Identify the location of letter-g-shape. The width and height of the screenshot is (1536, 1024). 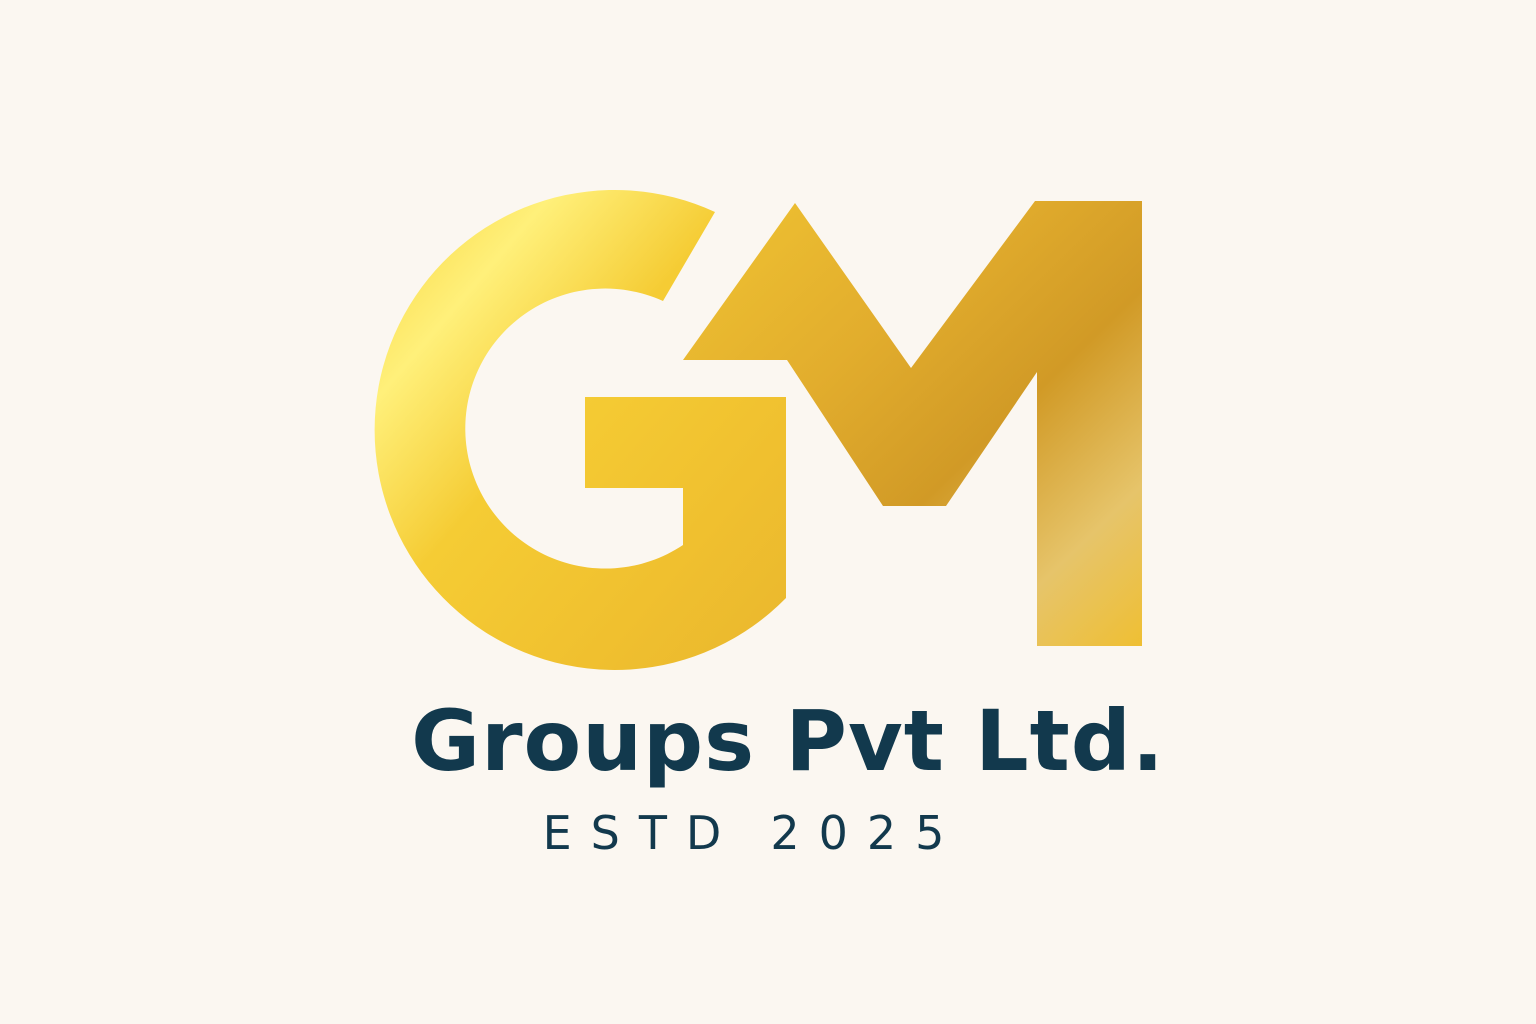
(580, 429).